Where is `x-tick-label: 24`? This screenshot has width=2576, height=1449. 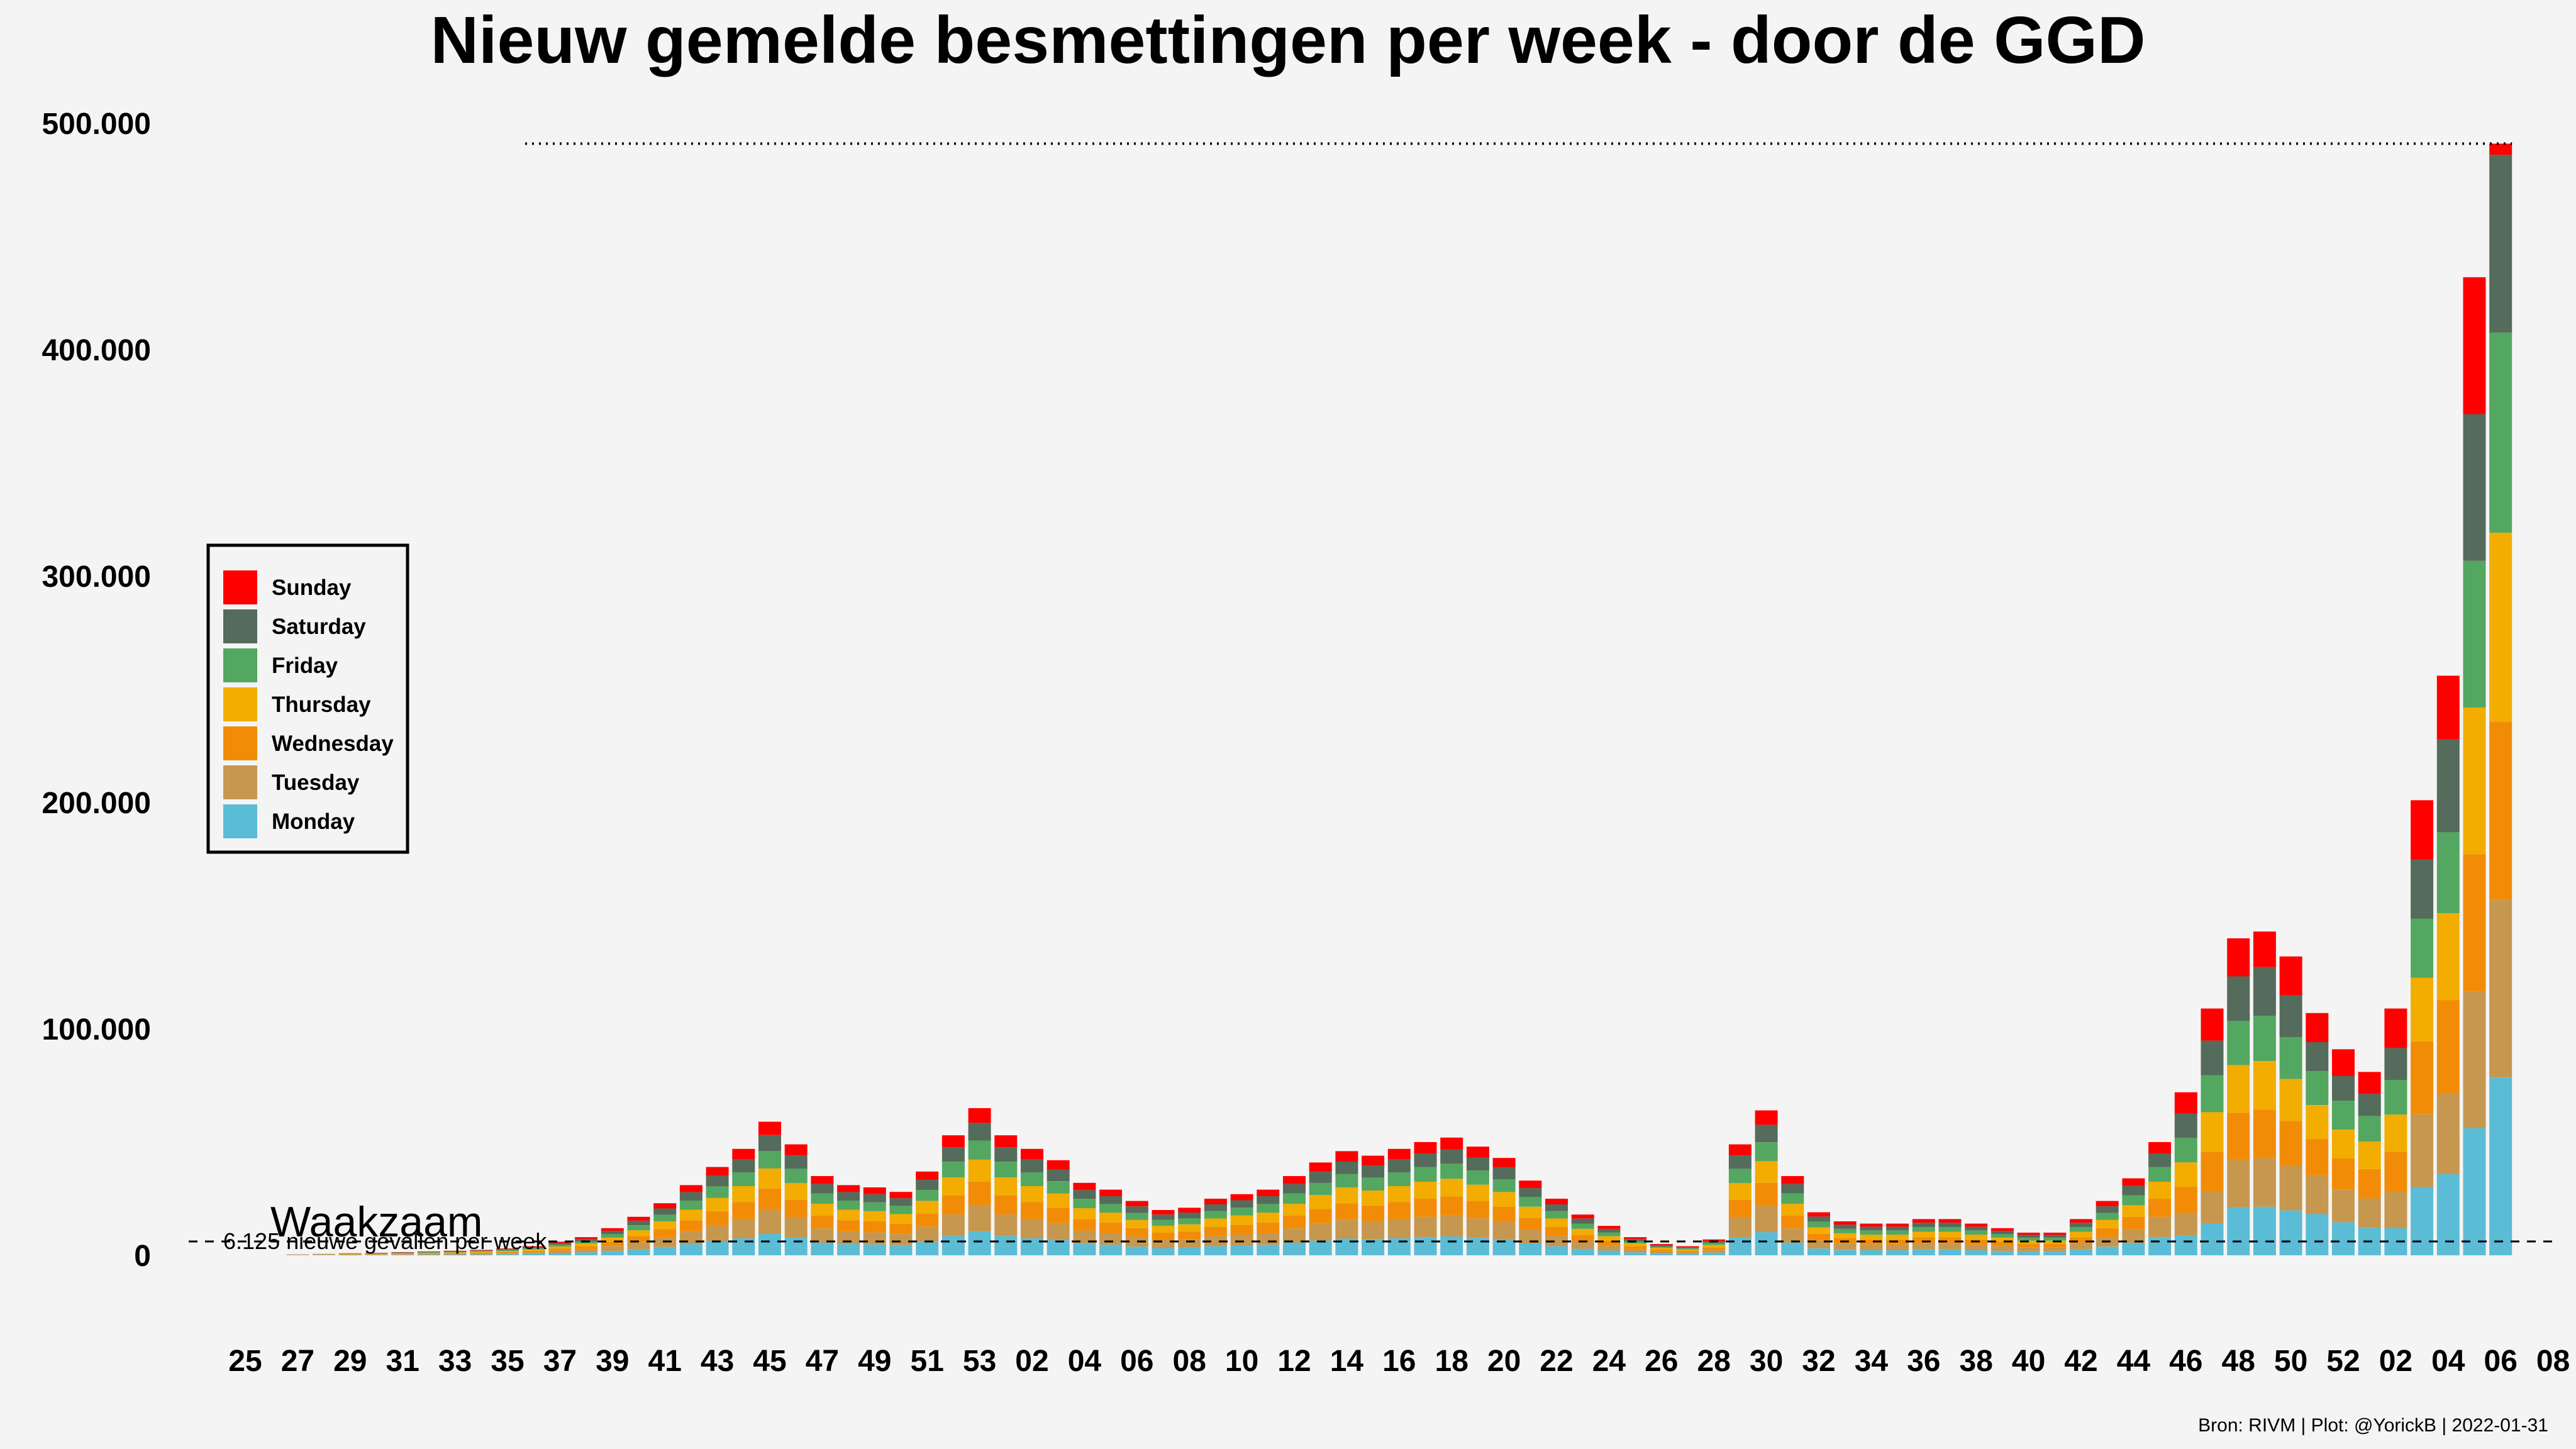
x-tick-label: 24 is located at coordinates (1609, 1361).